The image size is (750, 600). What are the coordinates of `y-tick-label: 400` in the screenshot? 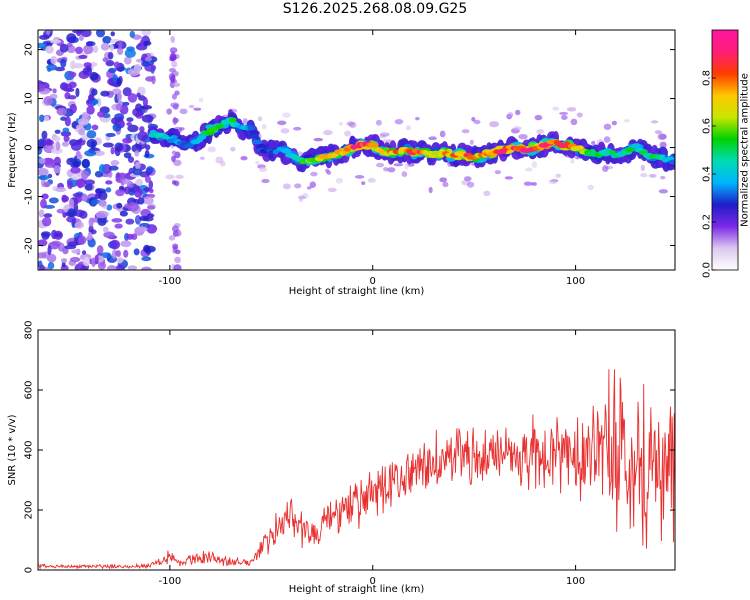 It's located at (29, 449).